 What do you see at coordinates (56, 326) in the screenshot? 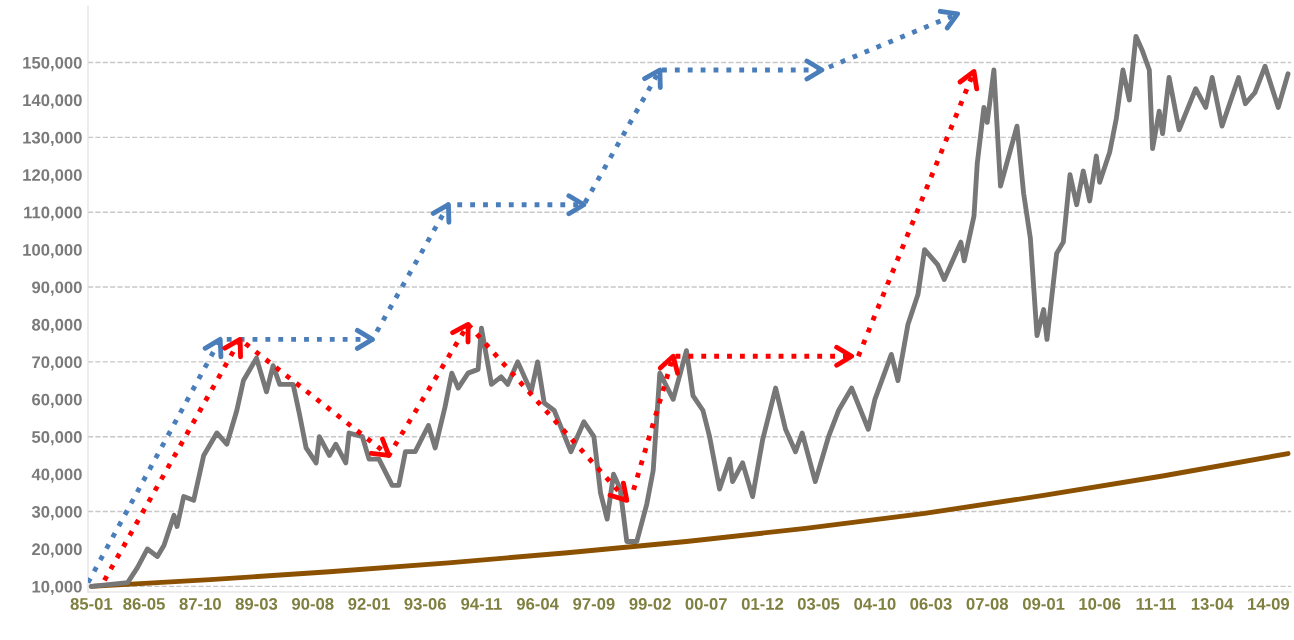
I see `y-tick-label: 80,000` at bounding box center [56, 326].